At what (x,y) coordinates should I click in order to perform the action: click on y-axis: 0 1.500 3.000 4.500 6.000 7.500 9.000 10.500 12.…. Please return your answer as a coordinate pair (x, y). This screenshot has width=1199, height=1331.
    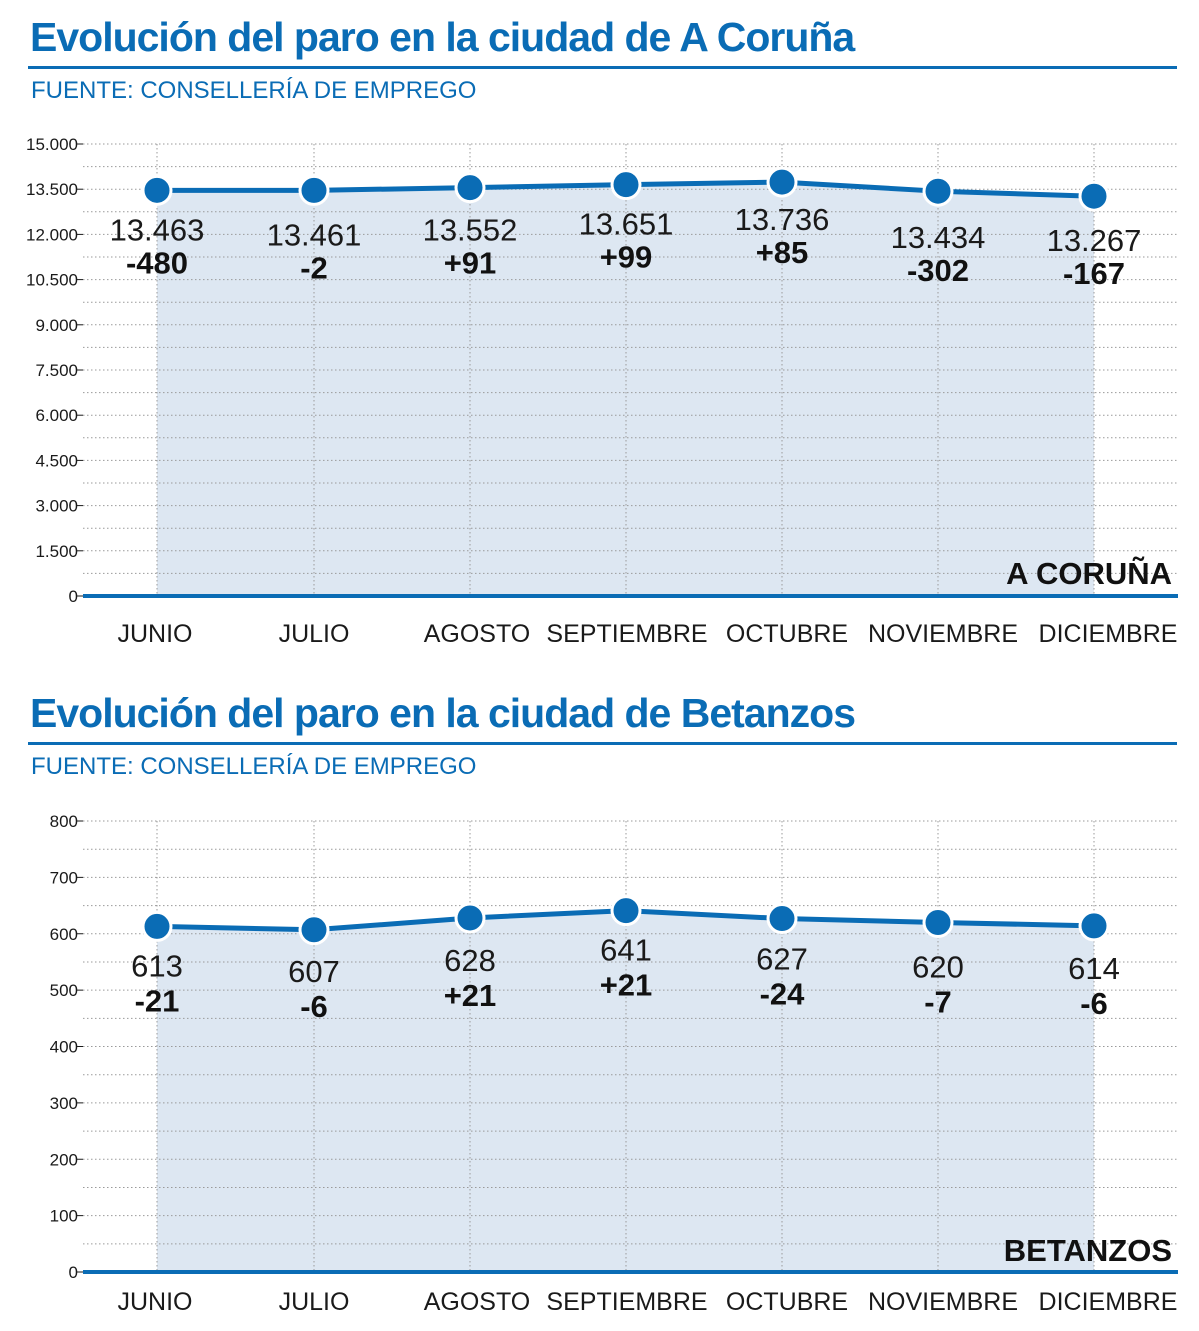
    Looking at the image, I should click on (54, 370).